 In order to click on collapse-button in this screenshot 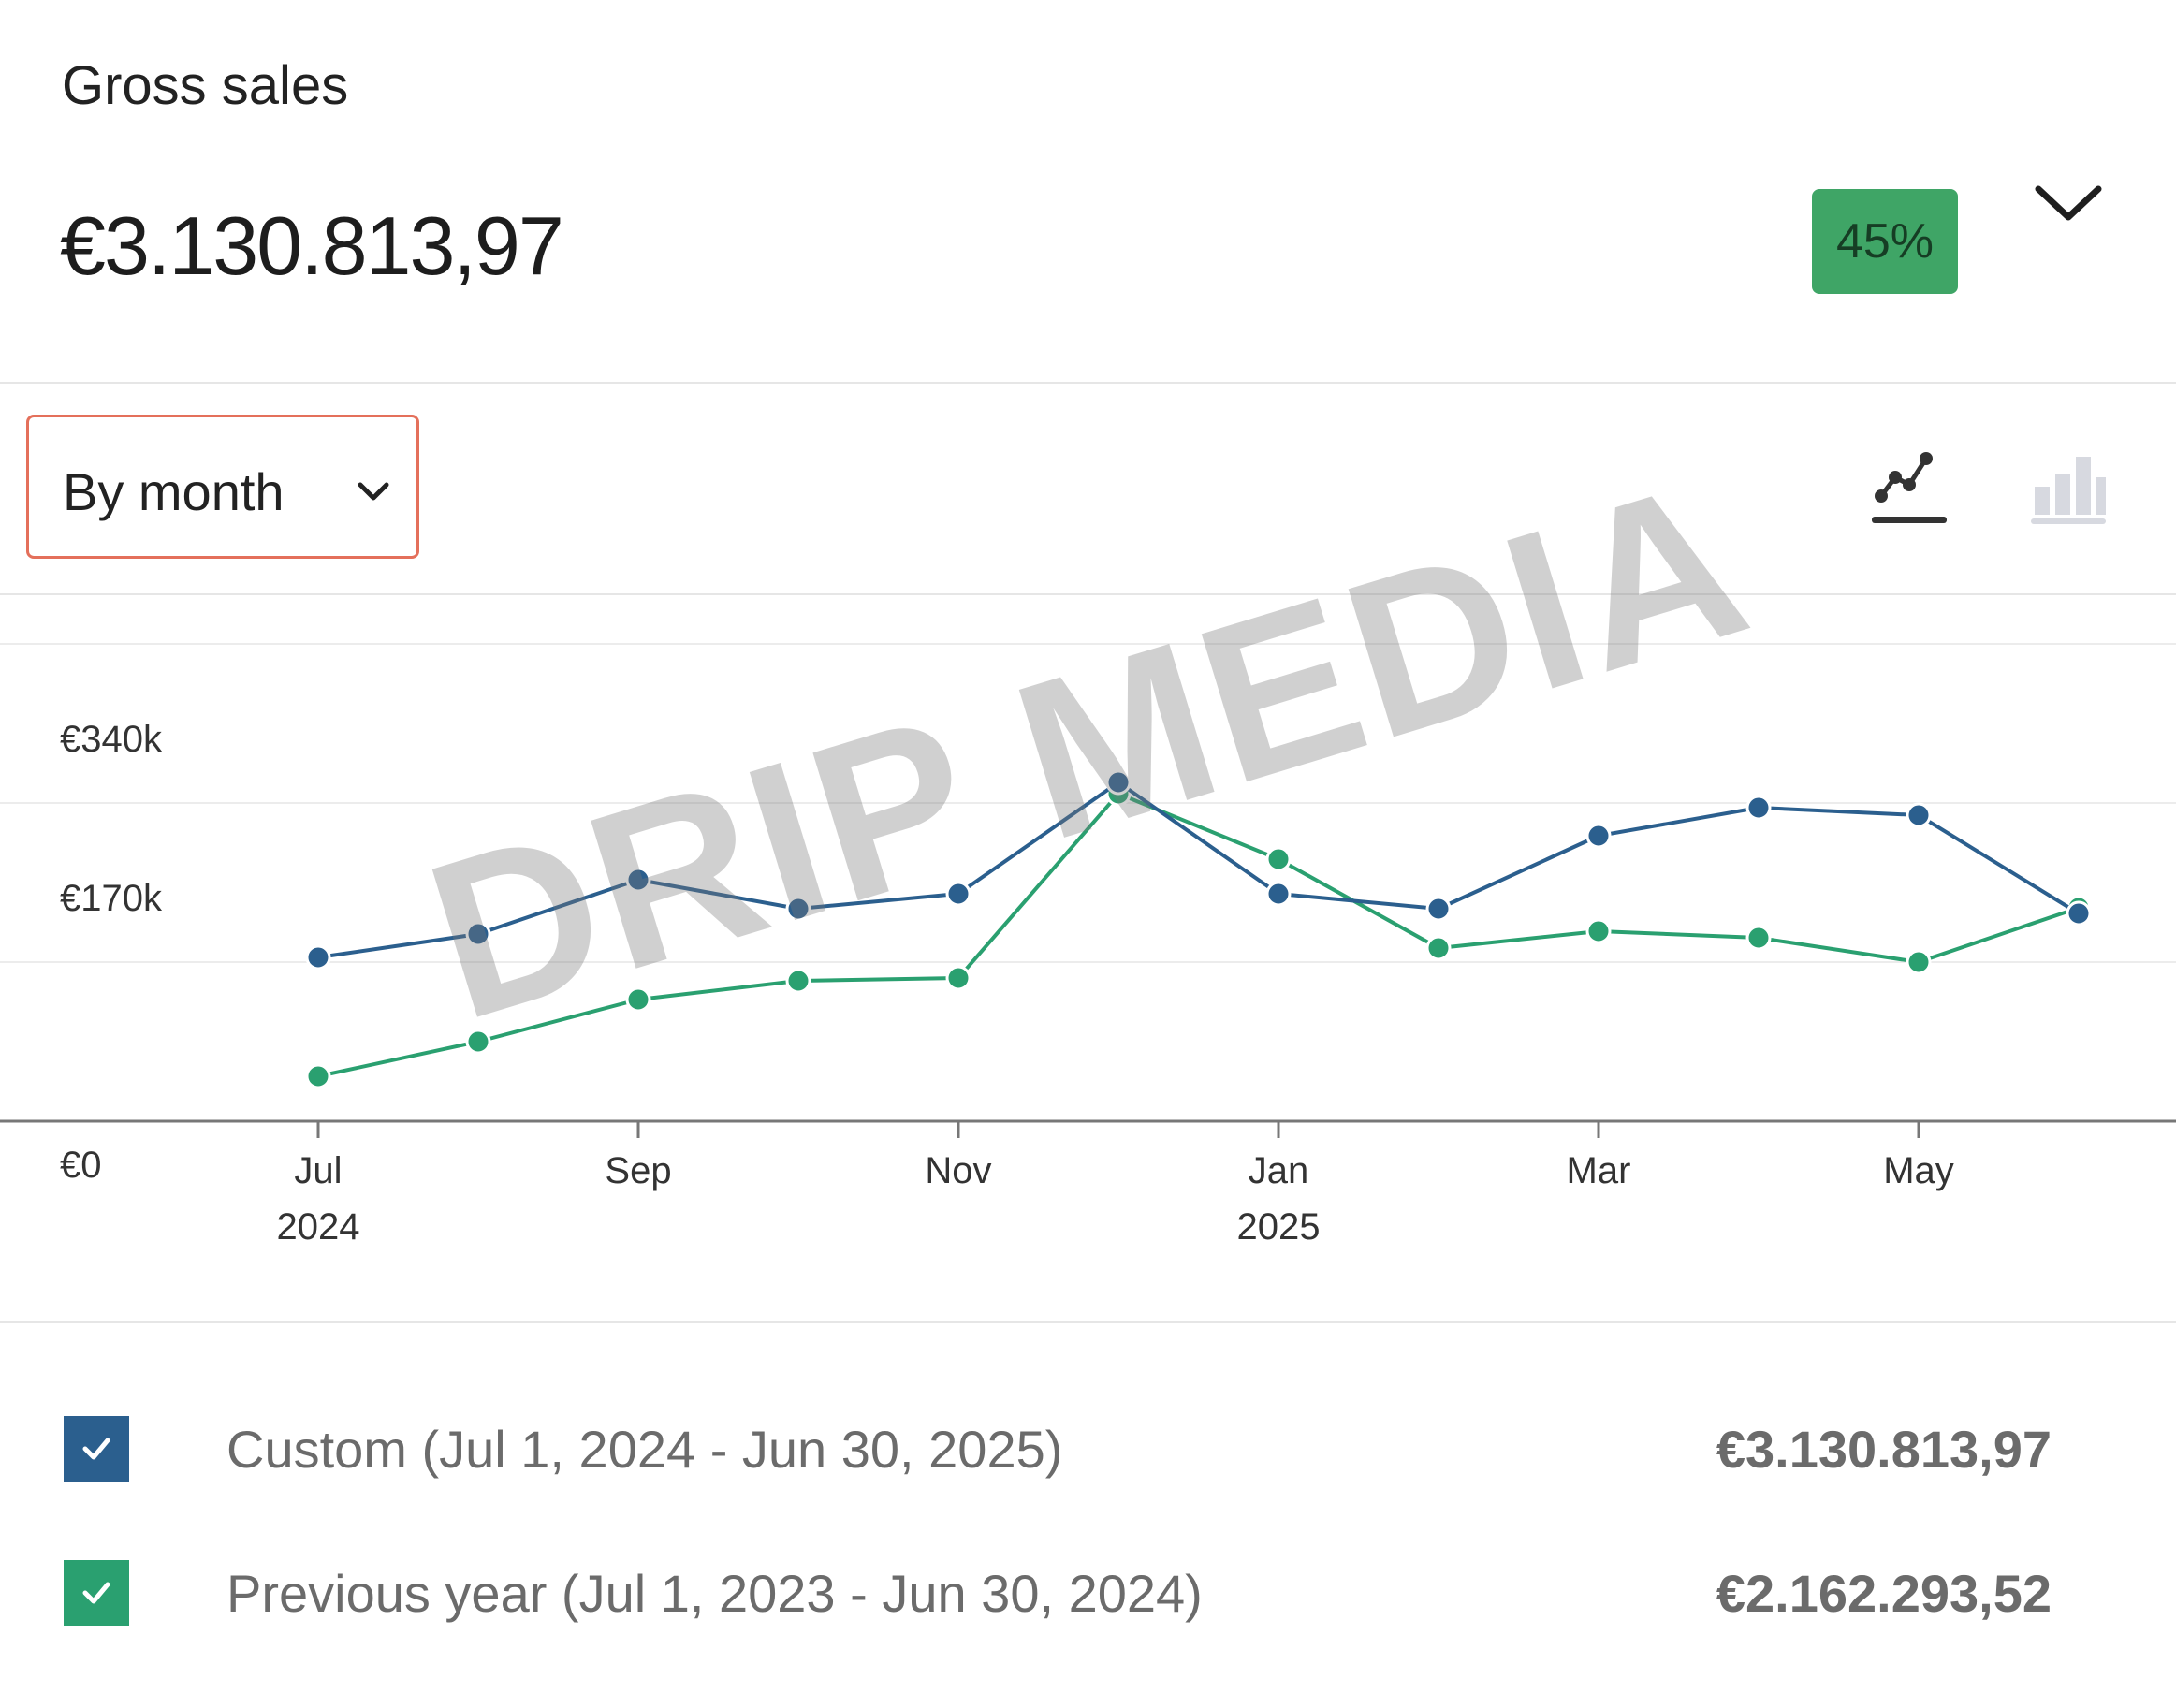, I will do `click(2068, 206)`.